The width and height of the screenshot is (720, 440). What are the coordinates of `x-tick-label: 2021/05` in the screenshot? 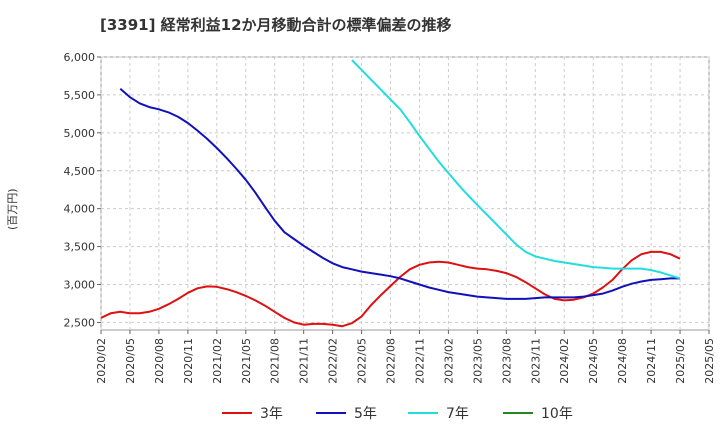 It's located at (246, 361).